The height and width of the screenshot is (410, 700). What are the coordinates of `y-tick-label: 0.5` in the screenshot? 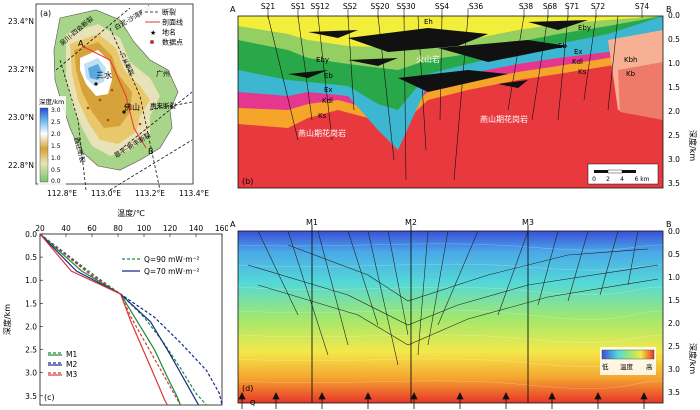 It's located at (31, 257).